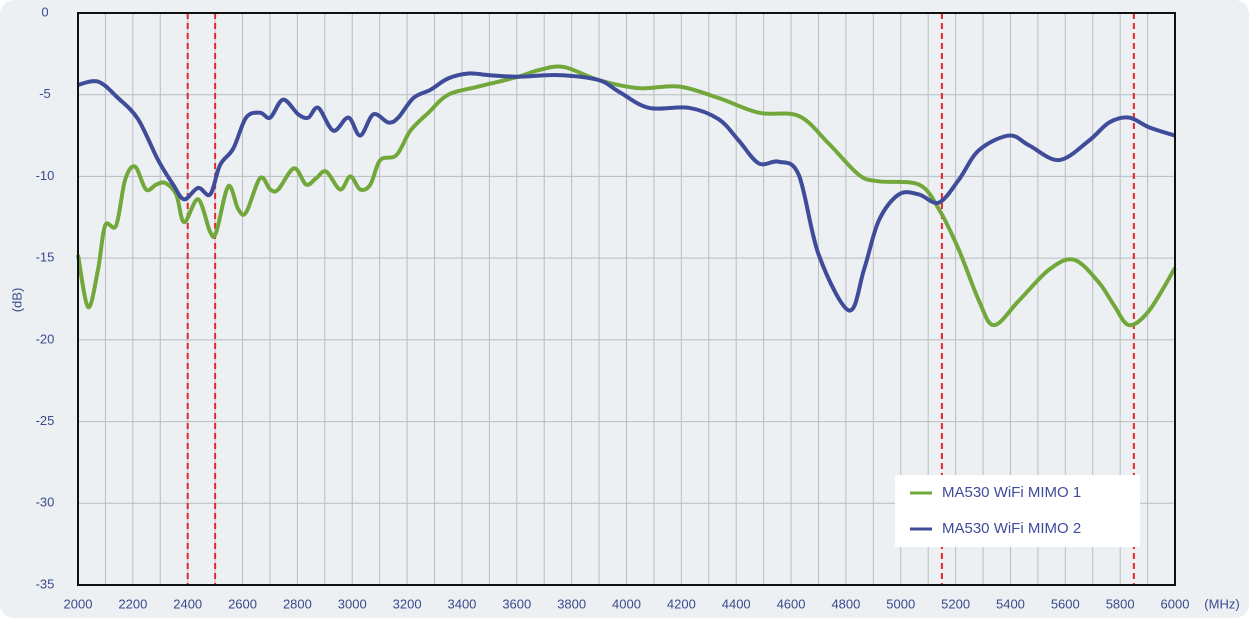 The height and width of the screenshot is (618, 1249). I want to click on x-tick-label: 2000, so click(78, 603).